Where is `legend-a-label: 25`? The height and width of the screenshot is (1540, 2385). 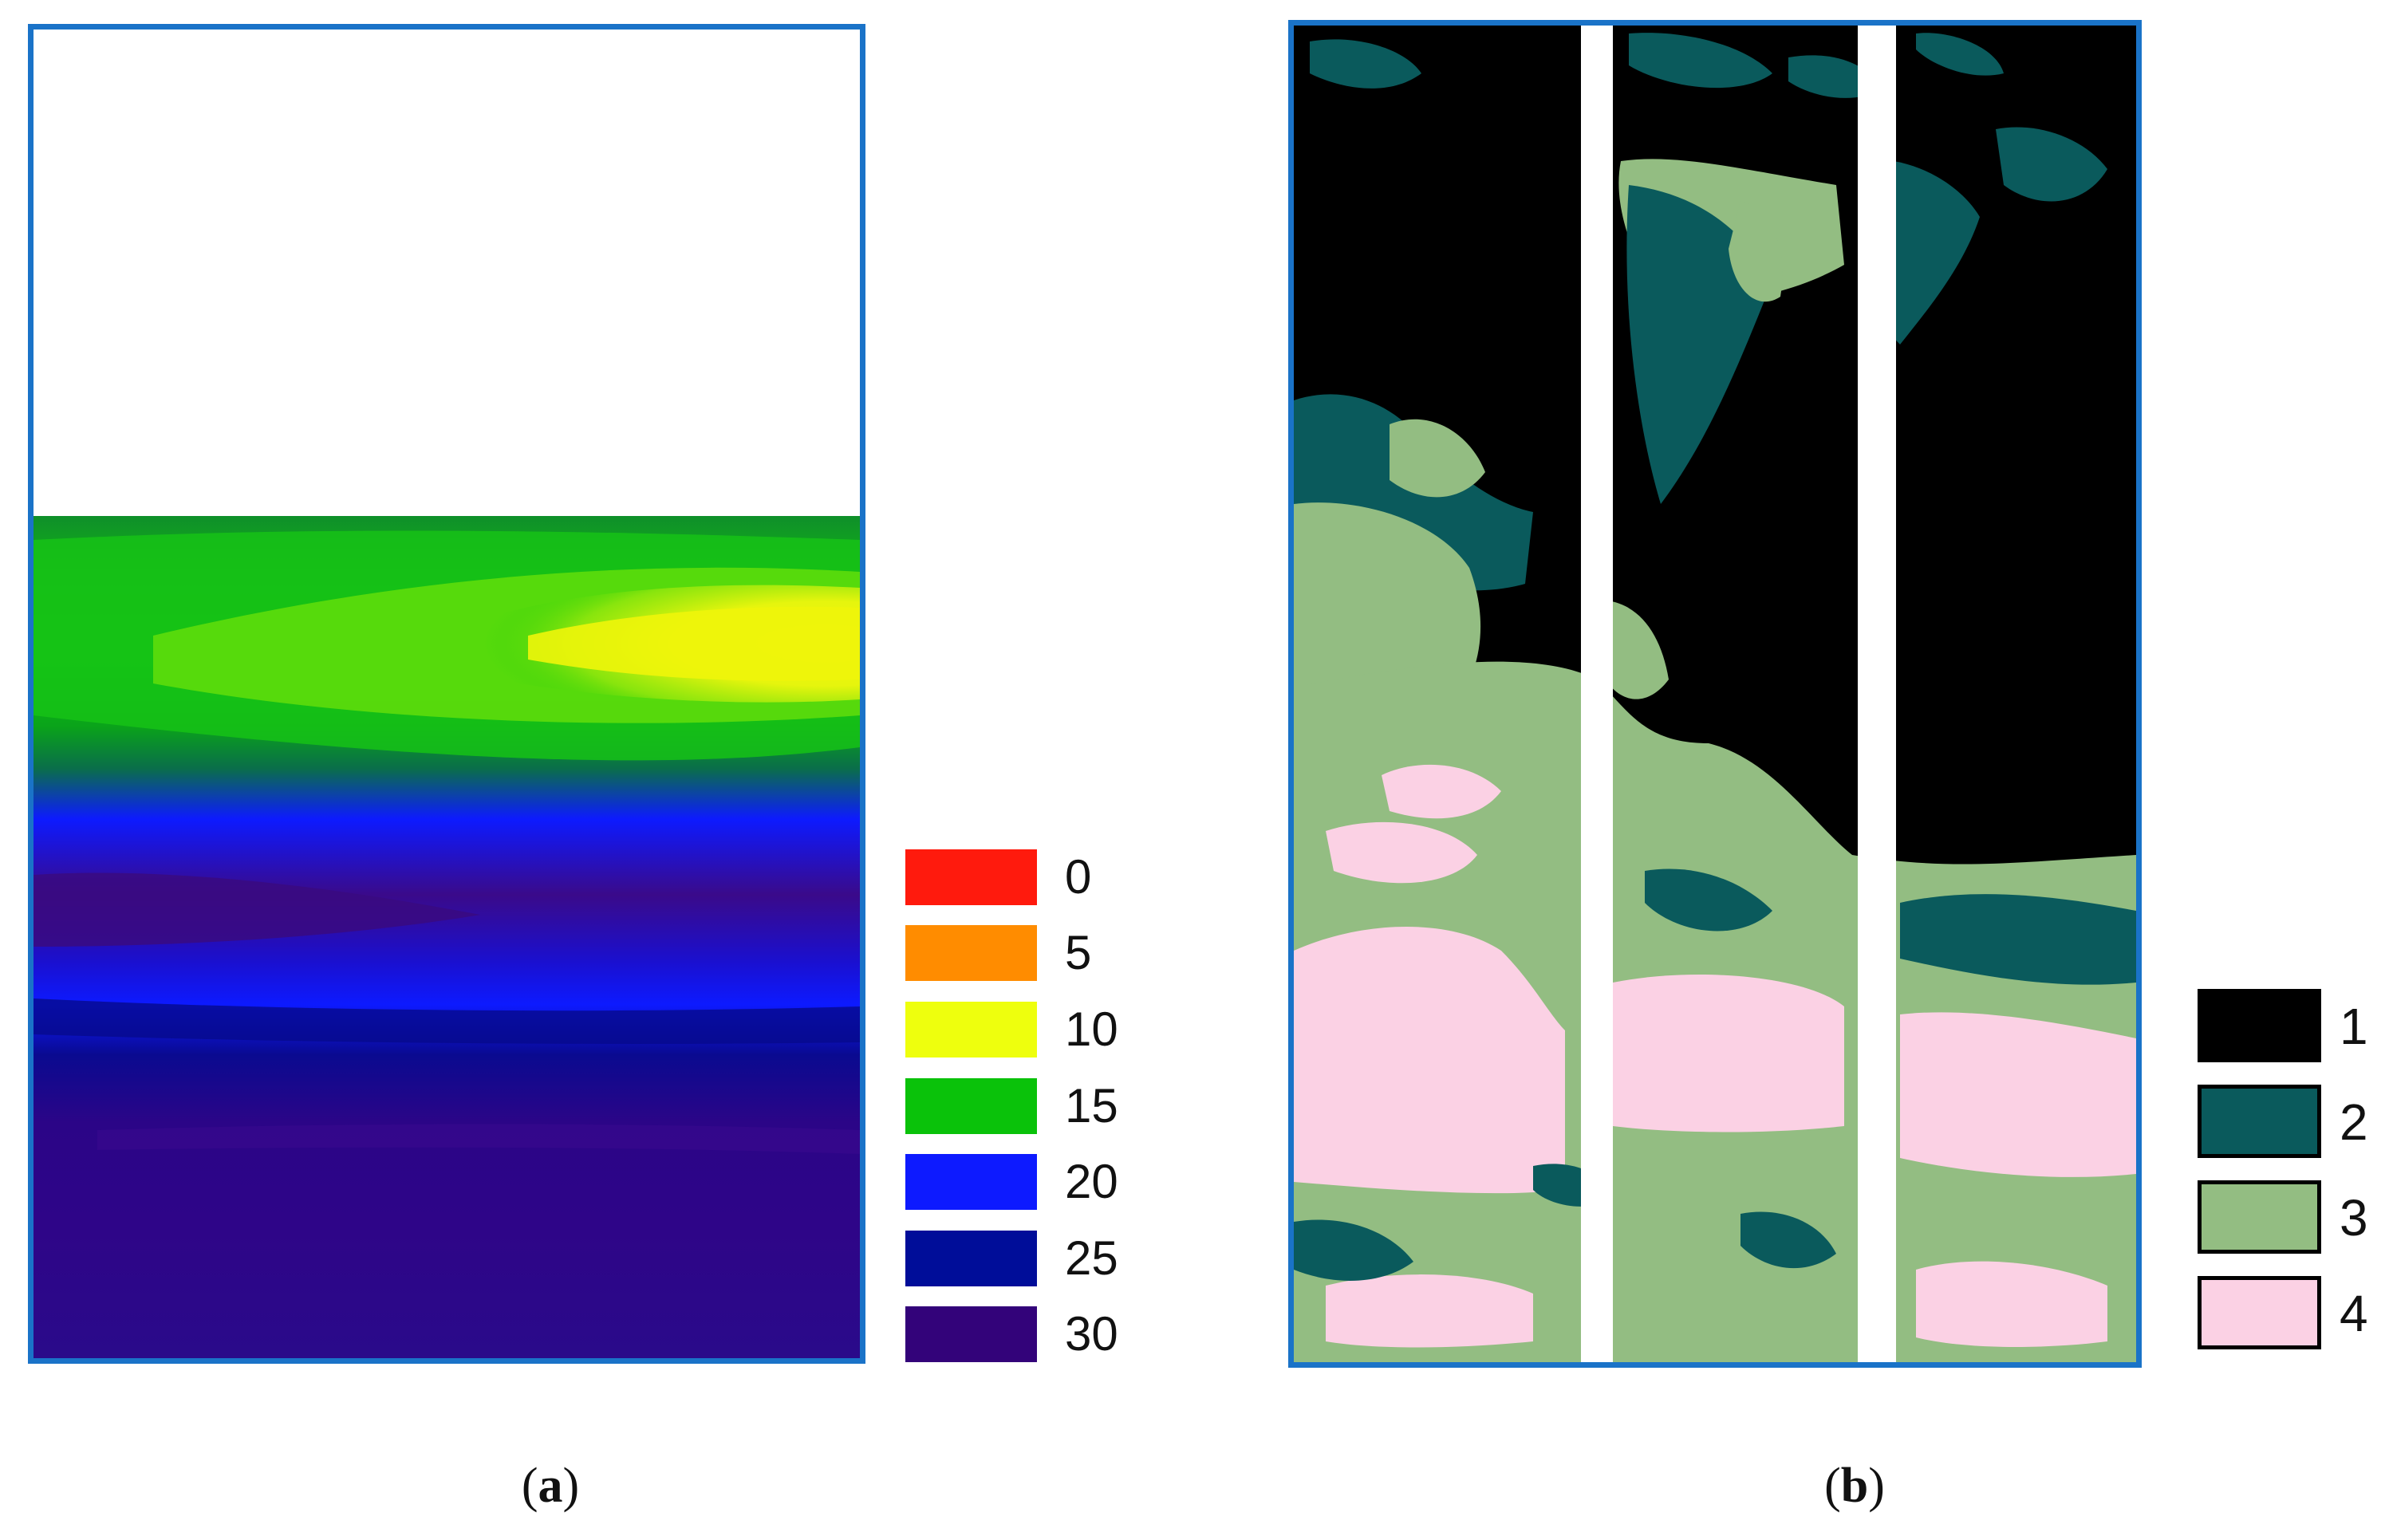
legend-a-label: 25 is located at coordinates (1092, 1258).